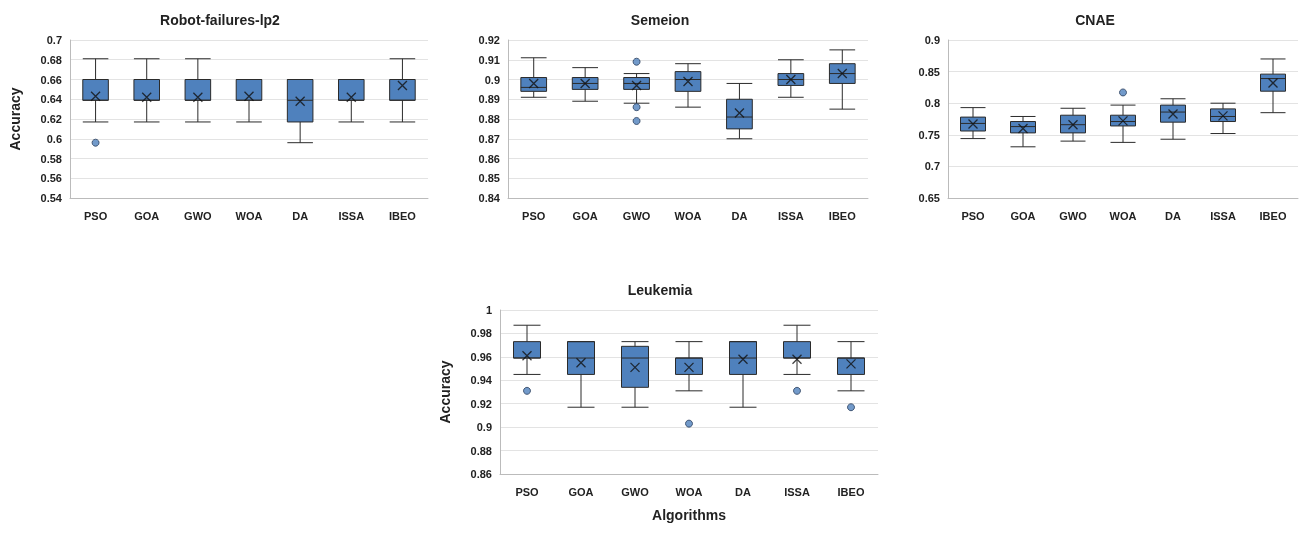 This screenshot has height=536, width=1310. I want to click on y-tick-label: 0.98, so click(481, 333).